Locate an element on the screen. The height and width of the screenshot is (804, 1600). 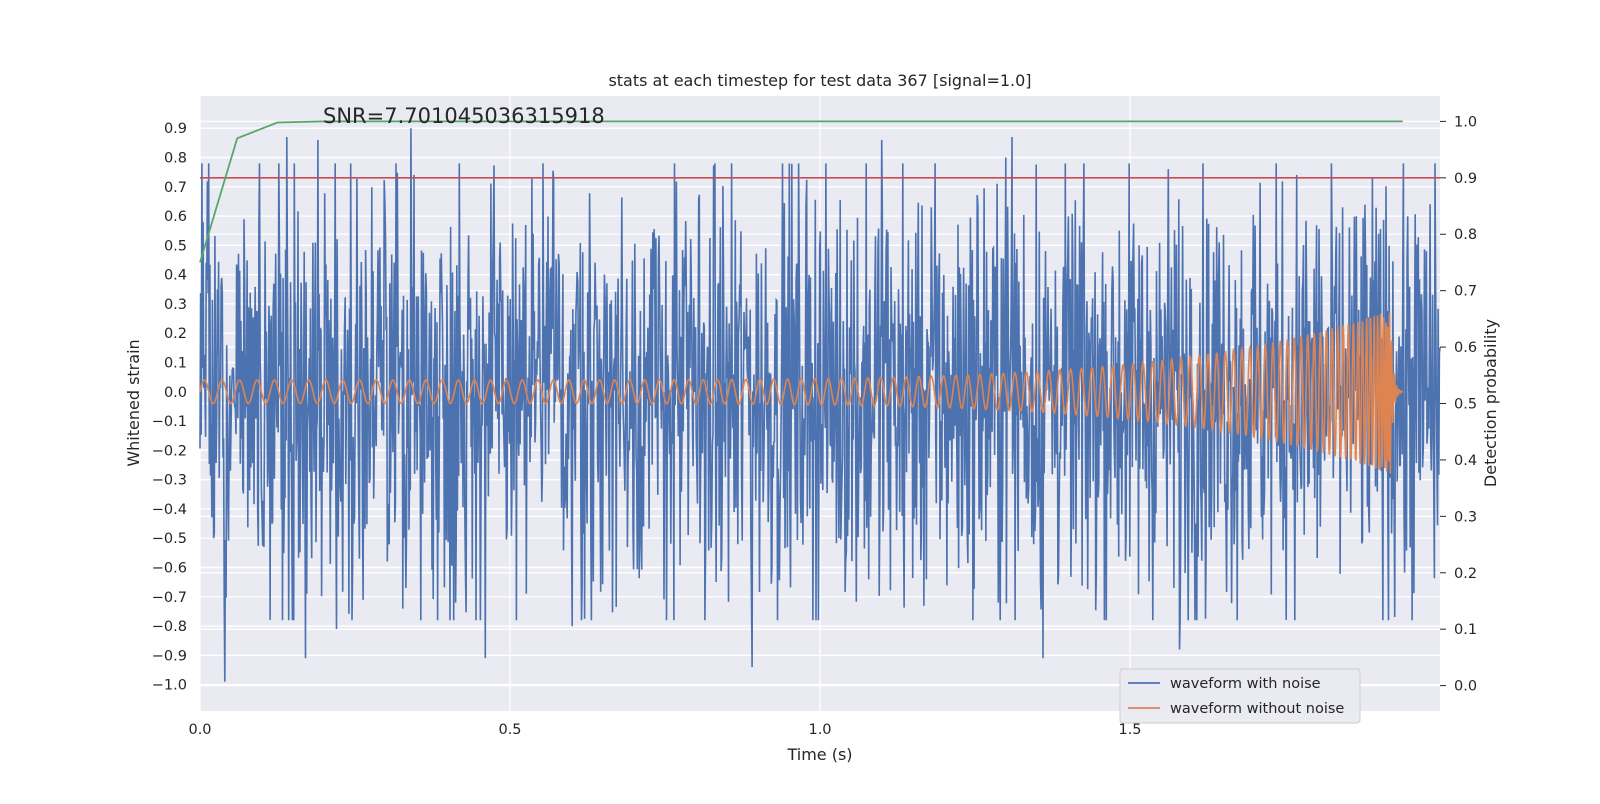
x-tick-label: 0.5 is located at coordinates (509, 730).